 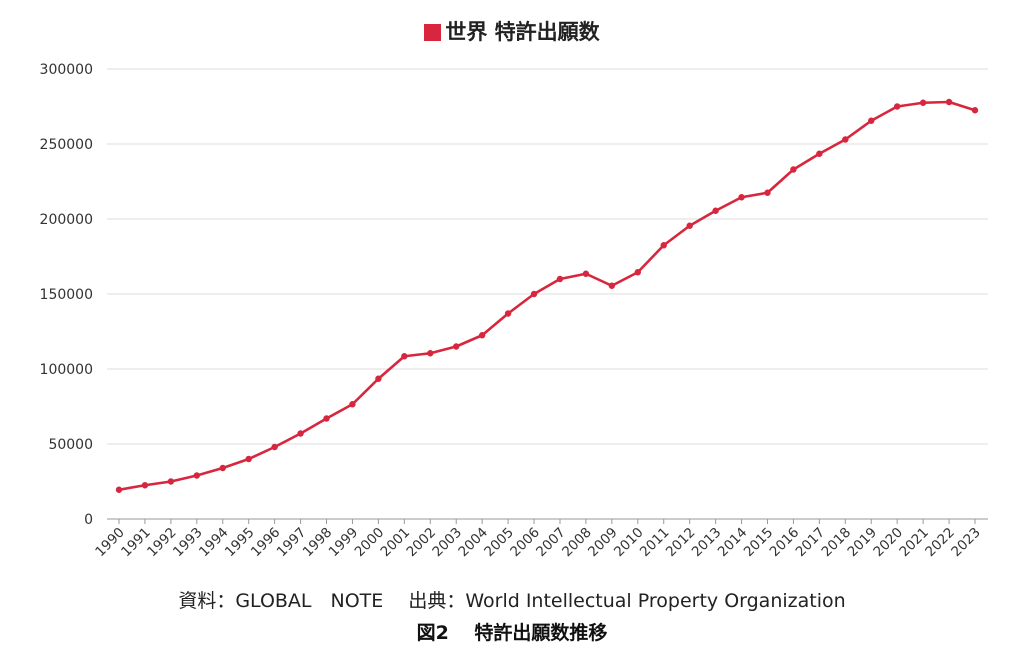 What do you see at coordinates (188, 543) in the screenshot?
I see `x-tick-label: 1993` at bounding box center [188, 543].